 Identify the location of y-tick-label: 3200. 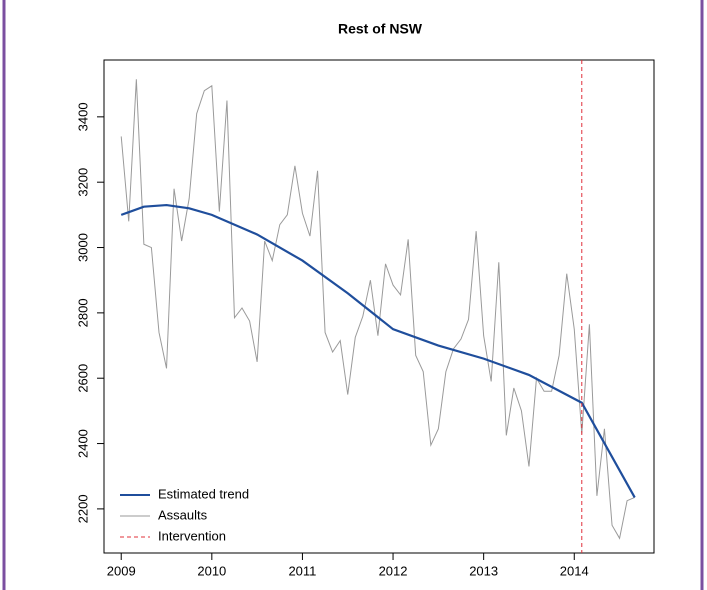
(82, 182).